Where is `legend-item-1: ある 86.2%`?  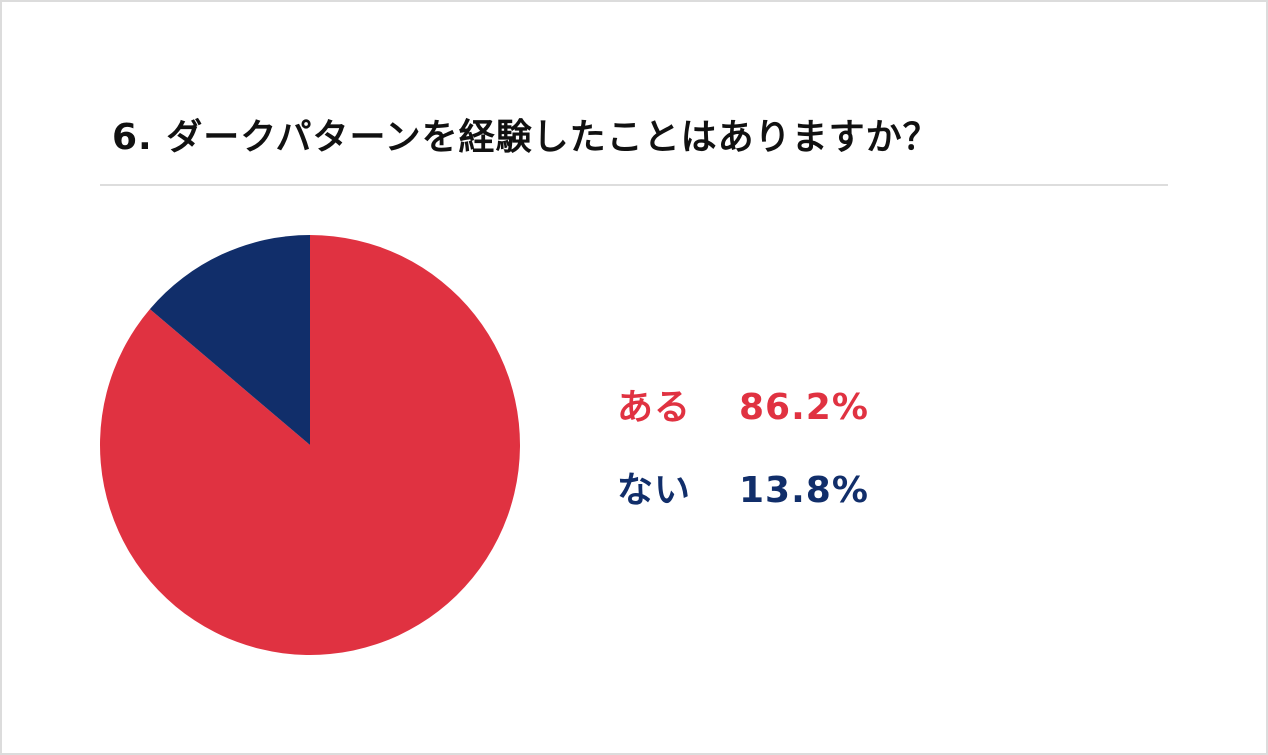 legend-item-1: ある 86.2% is located at coordinates (743, 408).